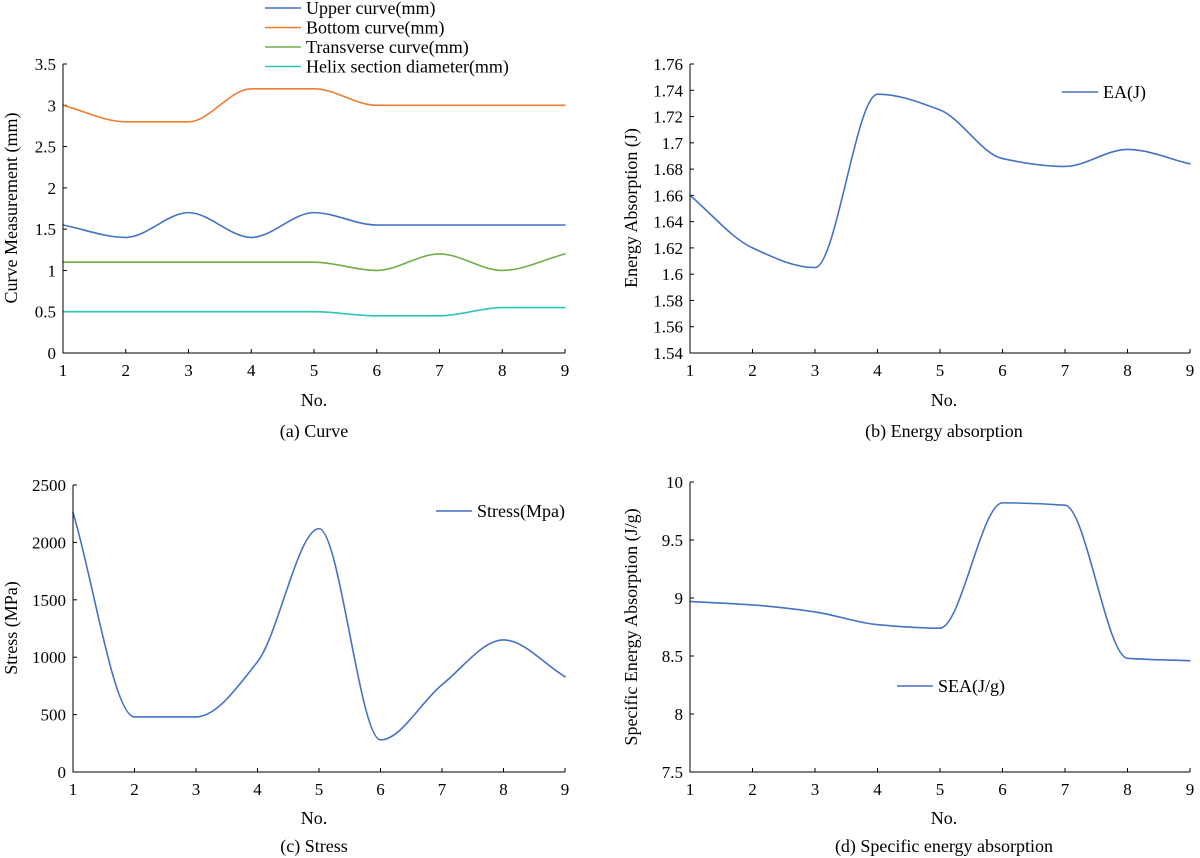 The image size is (1200, 858). I want to click on legend: Stress(Mpa), so click(500, 511).